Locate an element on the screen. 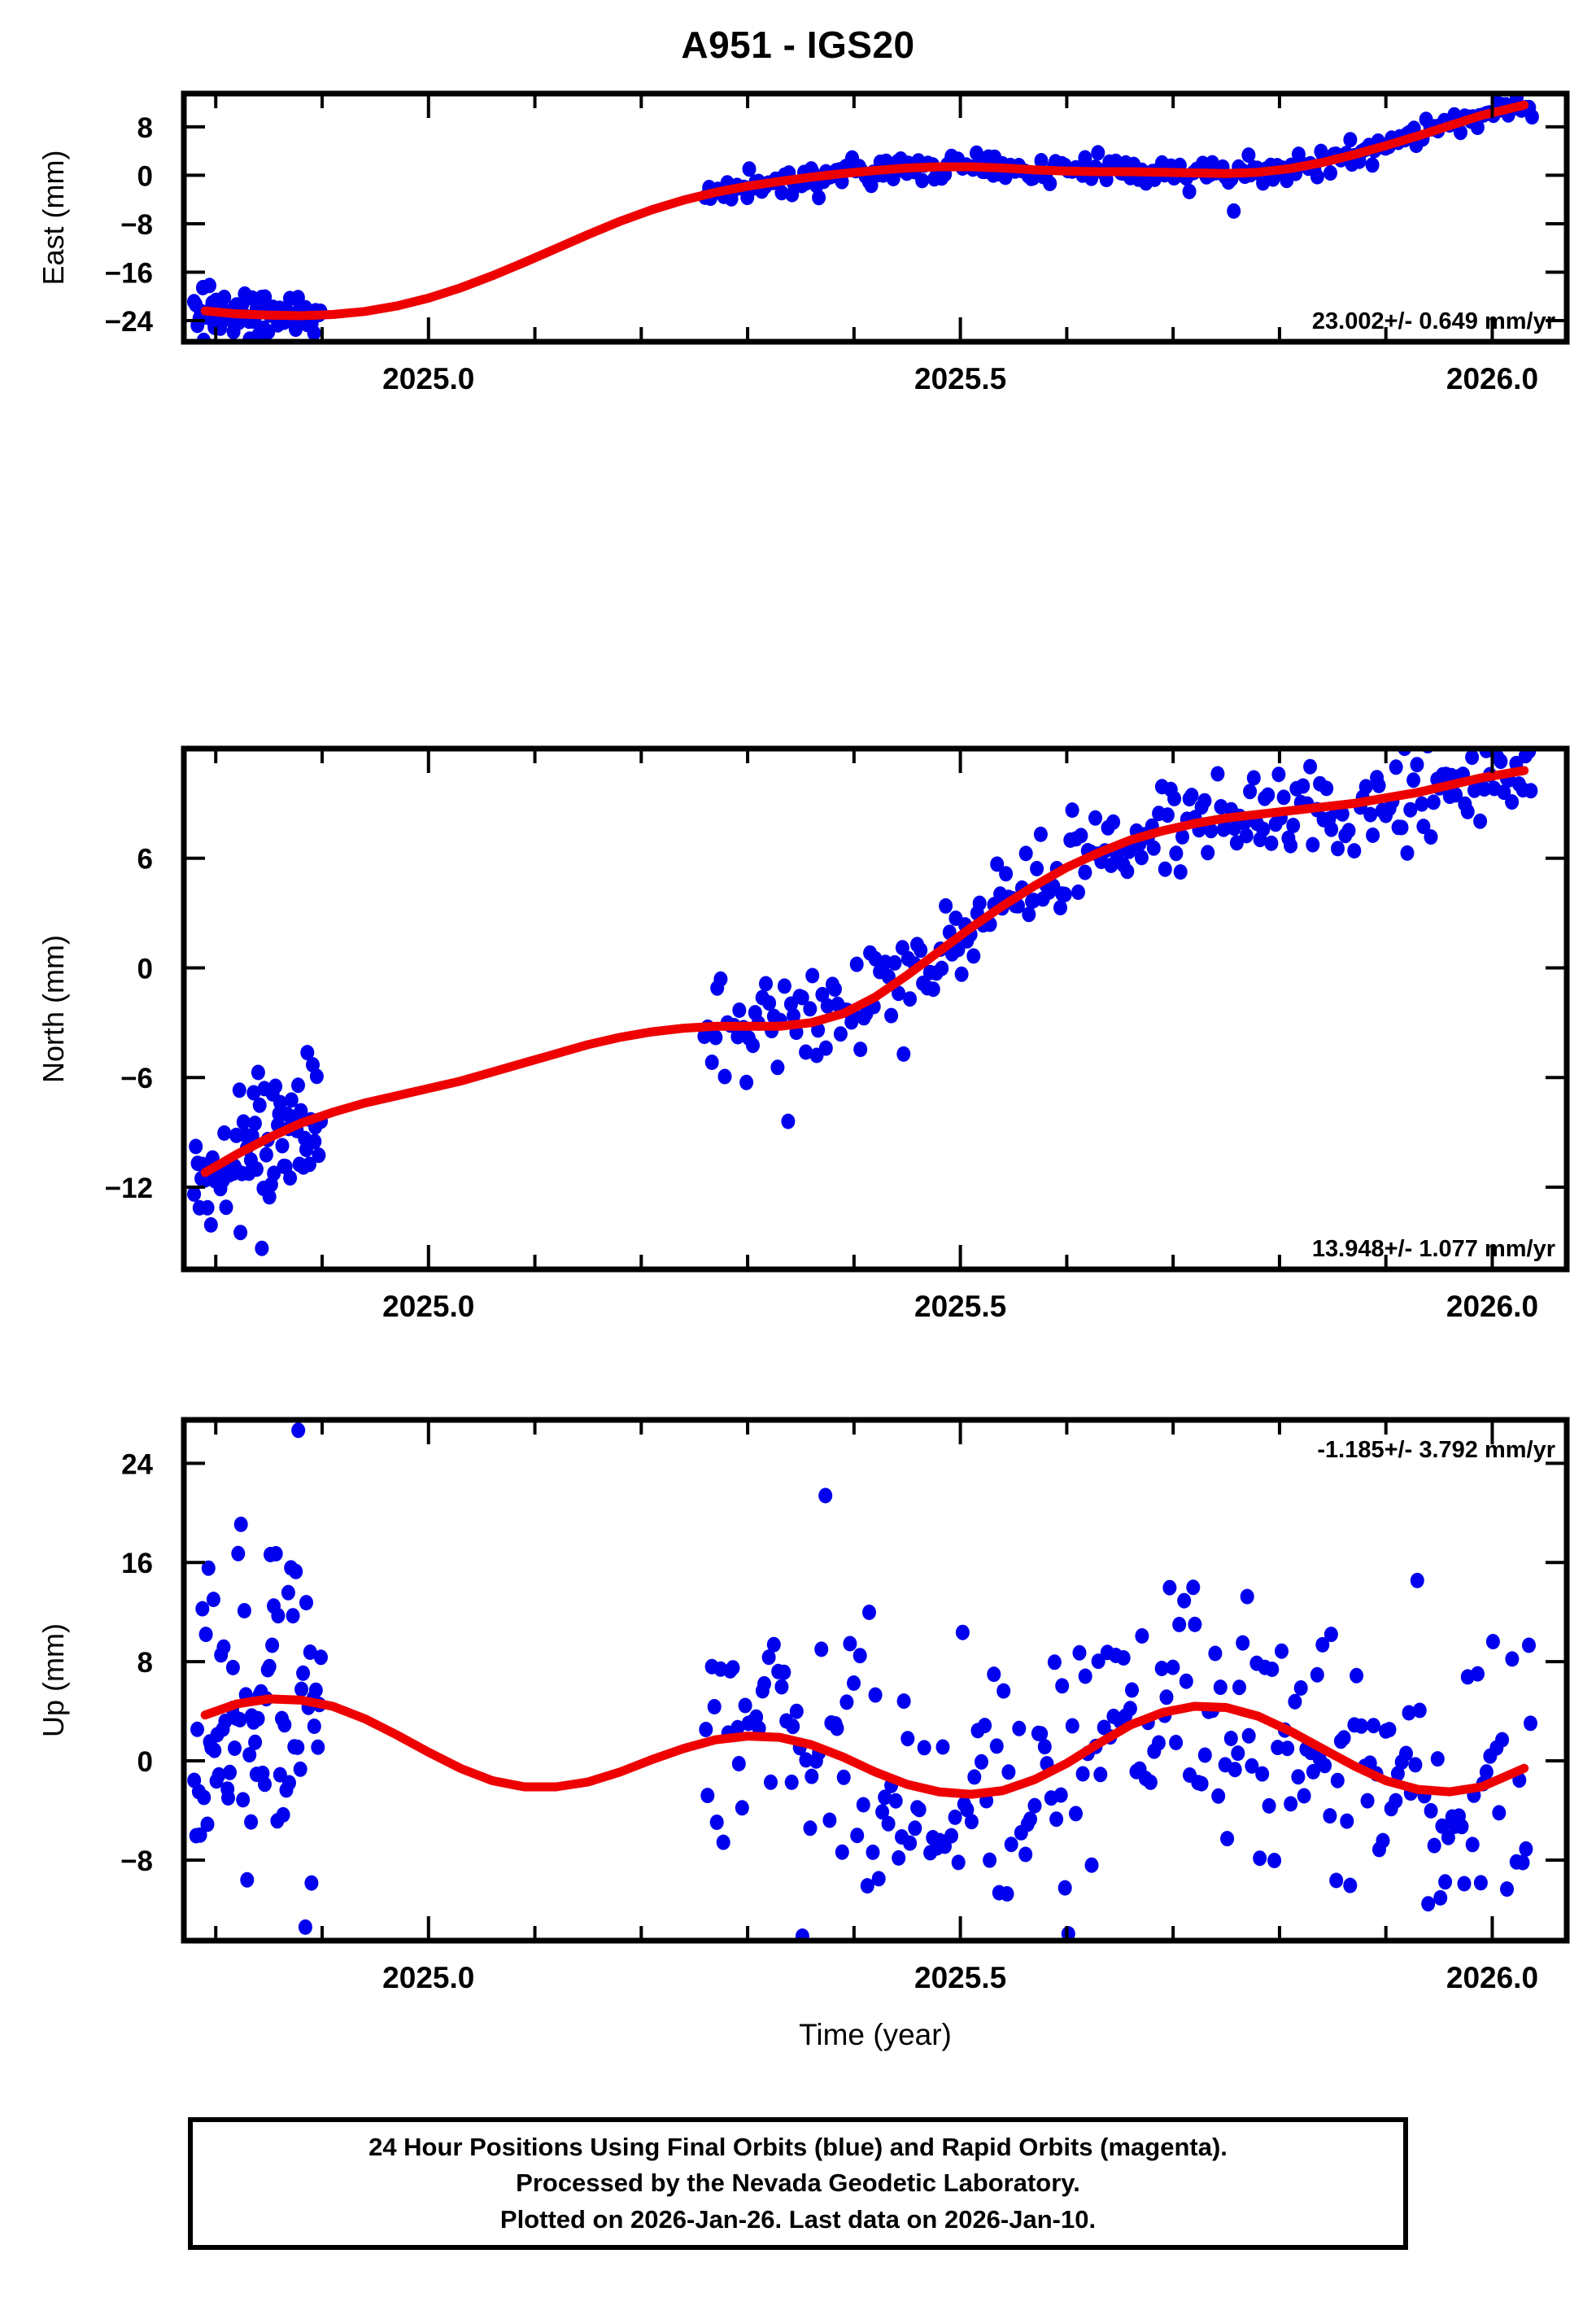  x-tick-label: 2025.0 is located at coordinates (428, 1306).